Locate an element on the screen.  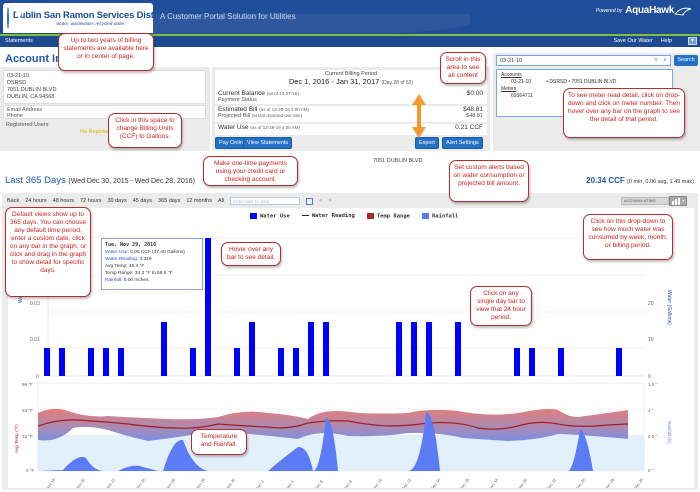
header-divider is located at coordinates (350, 35).